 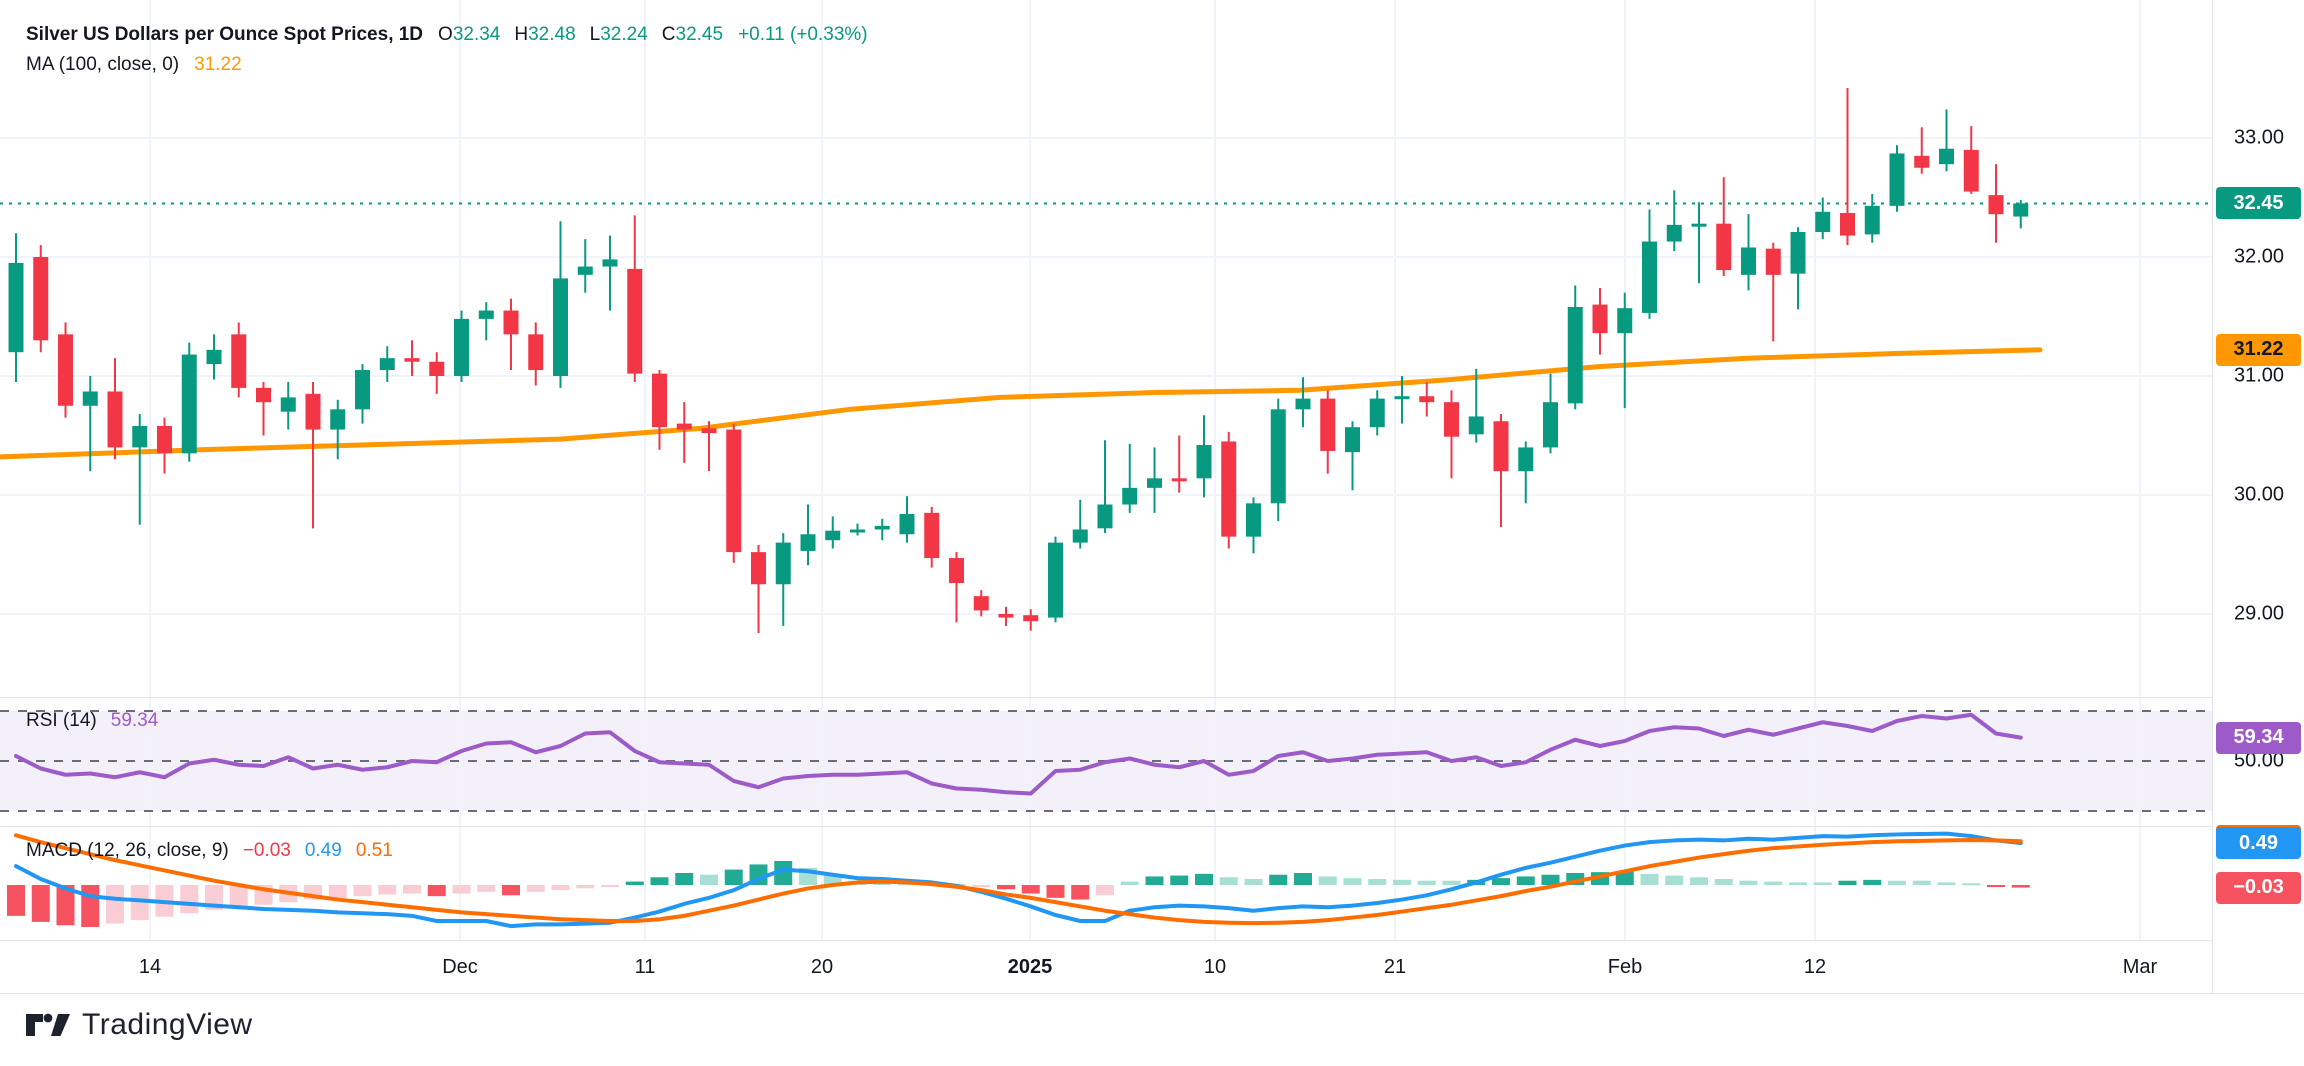 What do you see at coordinates (1152, 993) in the screenshot?
I see `bottom-separator` at bounding box center [1152, 993].